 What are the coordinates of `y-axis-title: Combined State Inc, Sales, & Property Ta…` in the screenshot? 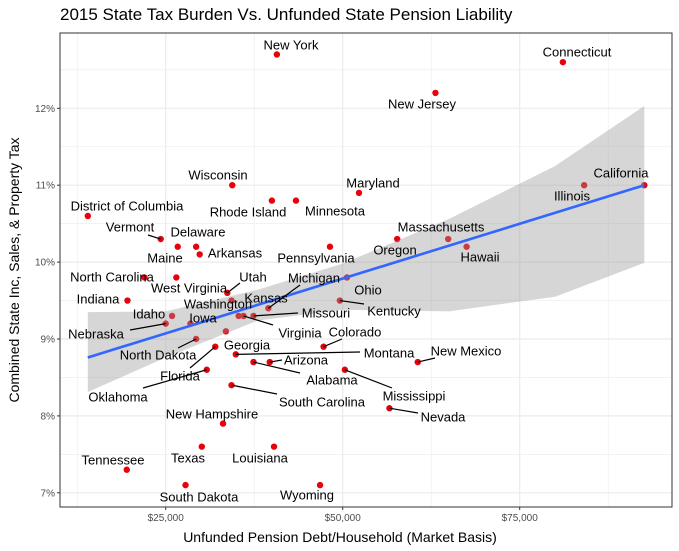 It's located at (14, 269).